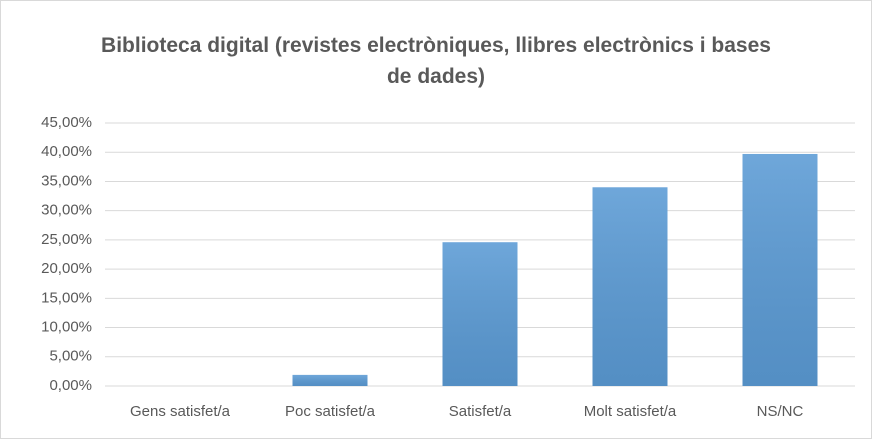 This screenshot has width=872, height=439. What do you see at coordinates (66, 327) in the screenshot?
I see `y-tick-label: 10,00%` at bounding box center [66, 327].